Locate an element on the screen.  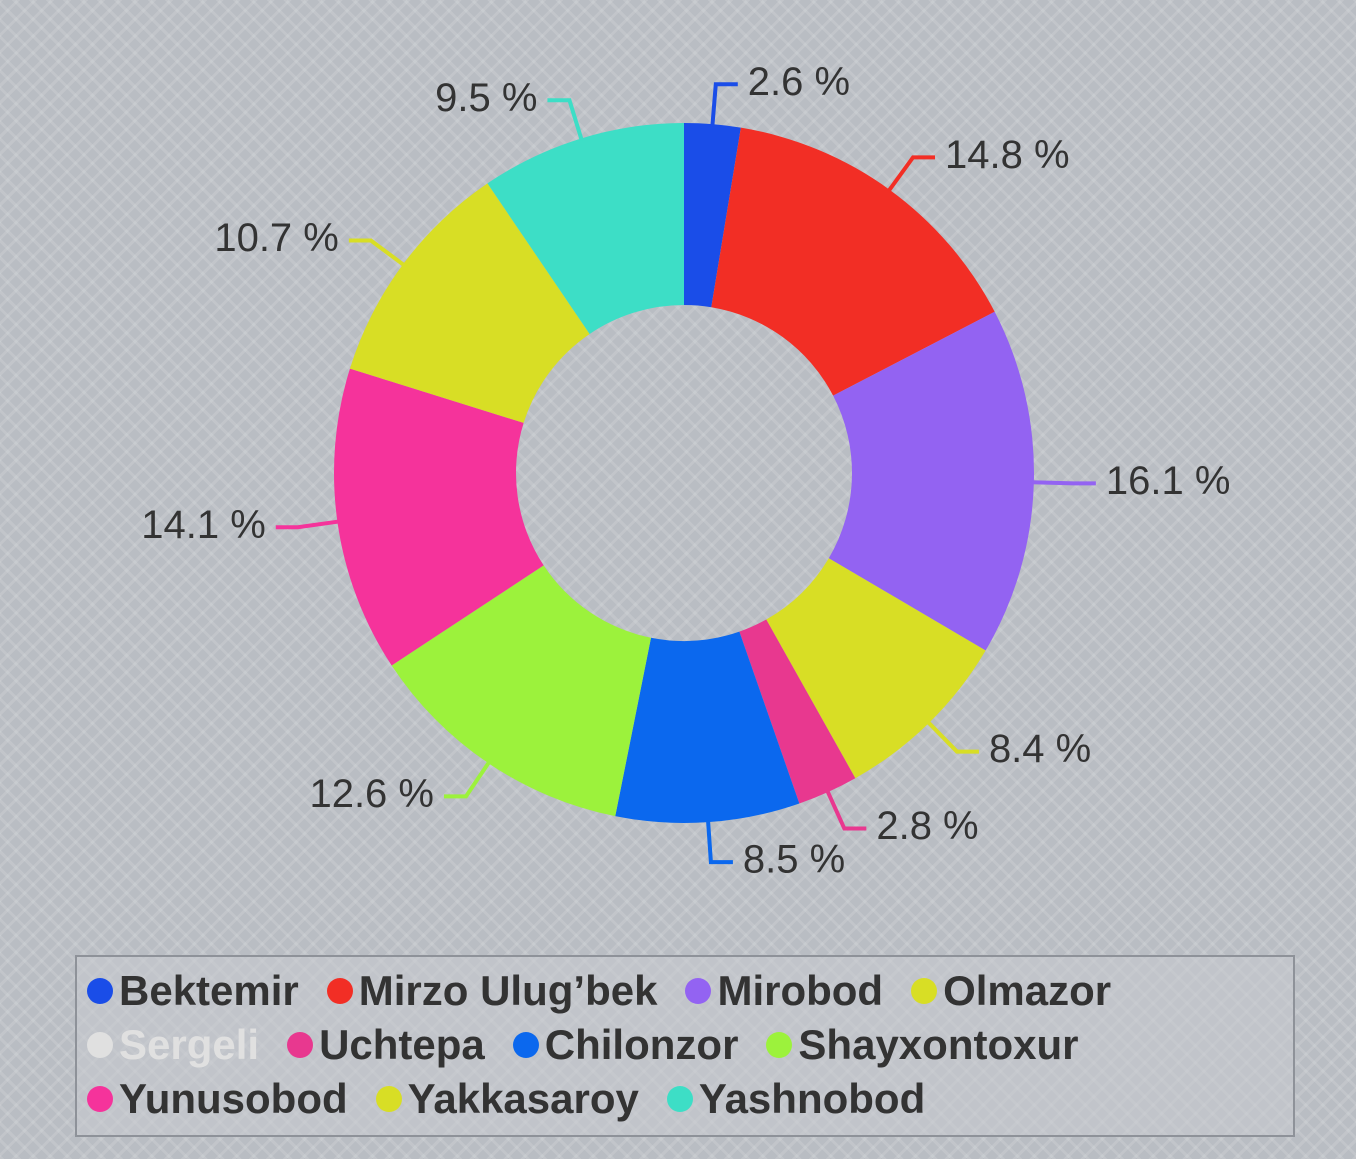
data-label: 14.8 % is located at coordinates (1007, 155).